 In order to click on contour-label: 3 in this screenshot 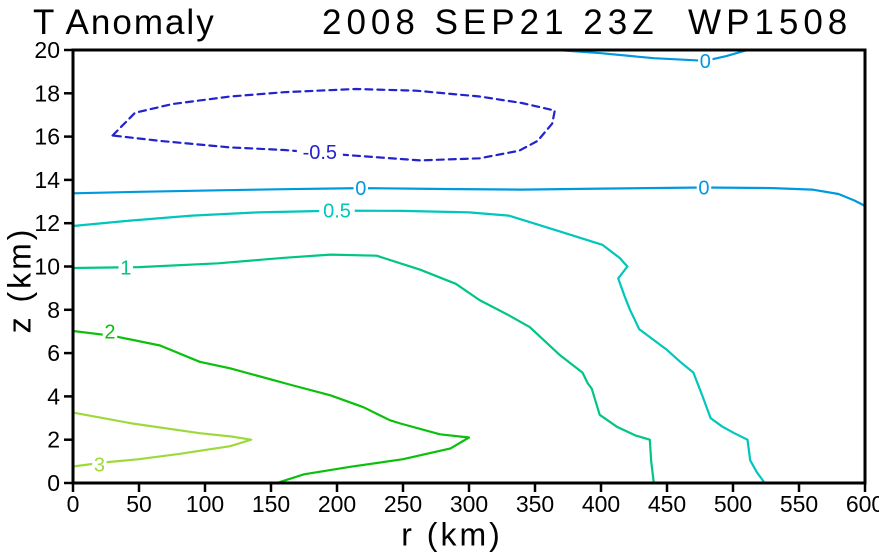, I will do `click(99, 466)`.